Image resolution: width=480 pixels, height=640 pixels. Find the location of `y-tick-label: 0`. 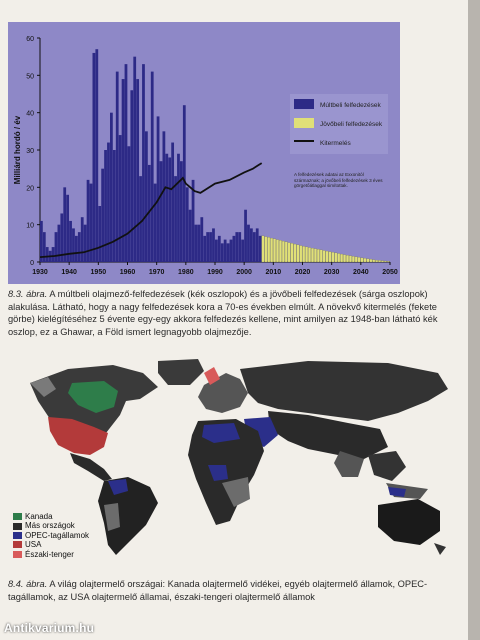

y-tick-label: 0 is located at coordinates (32, 263).